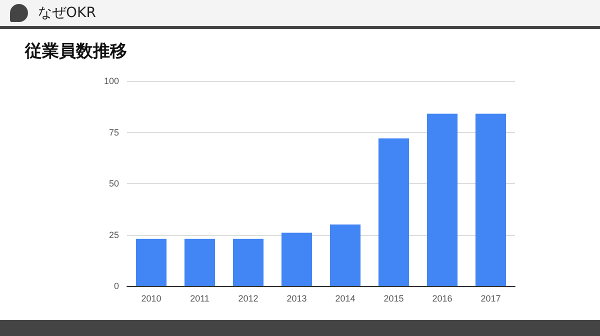 This screenshot has height=336, width=600. What do you see at coordinates (345, 299) in the screenshot?
I see `x-tick-label: 2014` at bounding box center [345, 299].